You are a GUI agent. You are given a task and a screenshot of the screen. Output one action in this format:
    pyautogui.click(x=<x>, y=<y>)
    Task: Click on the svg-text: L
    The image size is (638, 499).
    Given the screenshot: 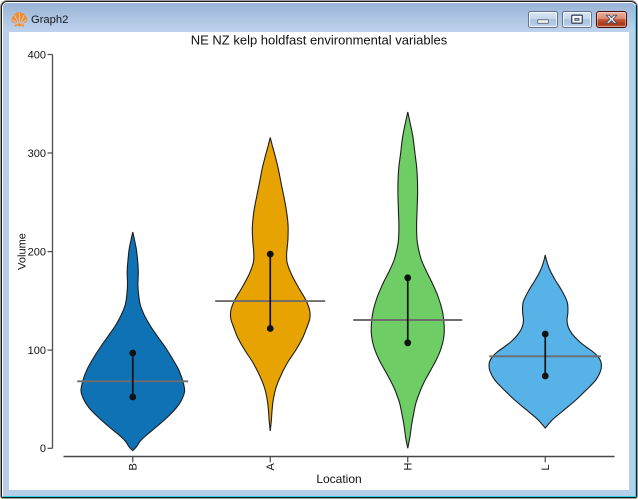 What is the action you would take?
    pyautogui.click(x=546, y=467)
    